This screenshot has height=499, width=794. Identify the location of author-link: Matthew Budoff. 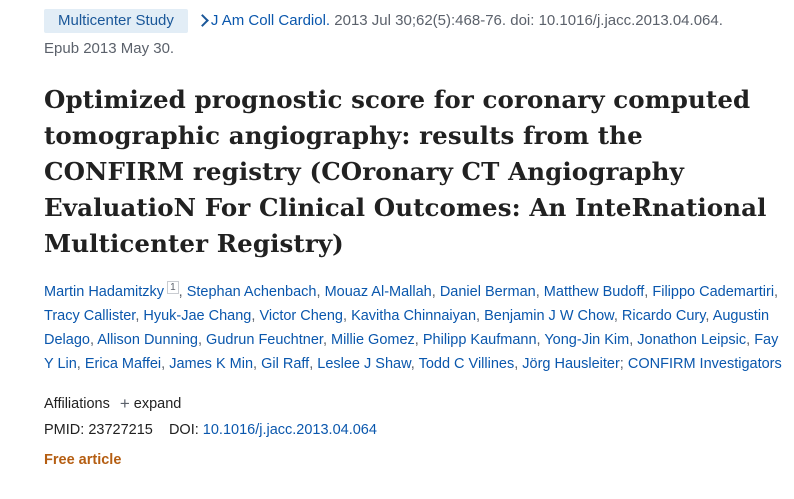
(594, 292).